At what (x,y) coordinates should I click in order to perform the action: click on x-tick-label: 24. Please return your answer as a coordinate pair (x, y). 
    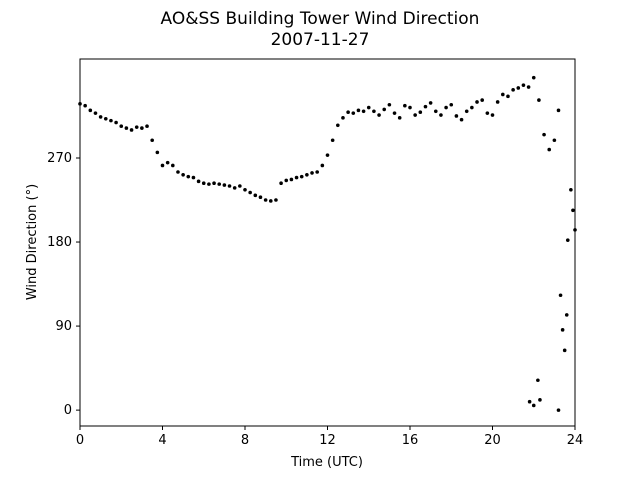
    Looking at the image, I should click on (575, 440).